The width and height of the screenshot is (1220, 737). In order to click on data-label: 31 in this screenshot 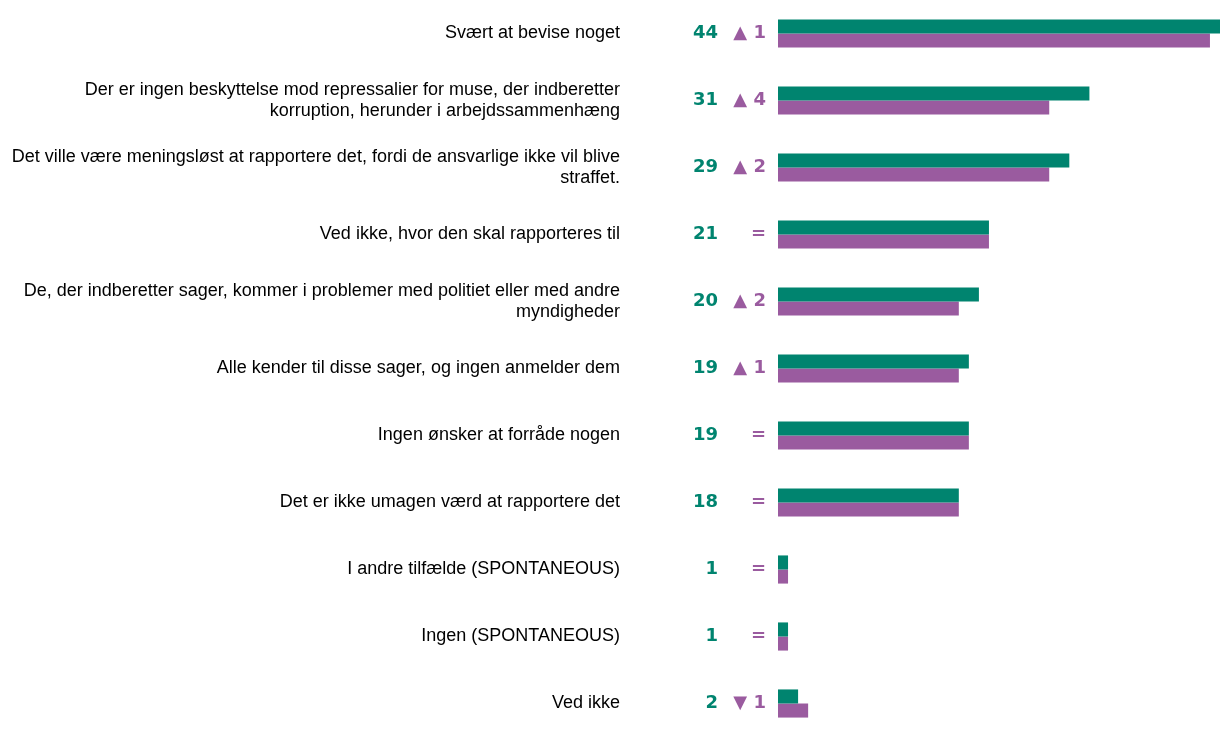, I will do `click(705, 99)`.